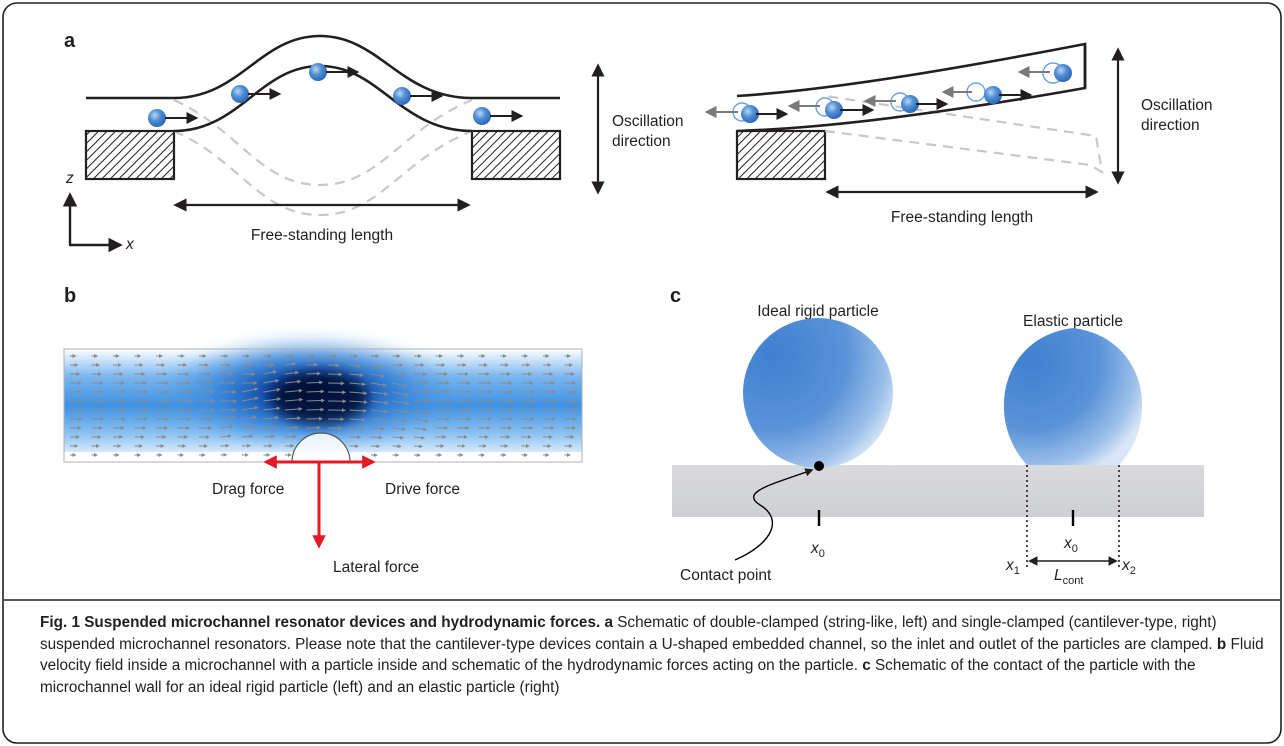 The height and width of the screenshot is (746, 1284). I want to click on coordinate-axes: z x, so click(98, 211).